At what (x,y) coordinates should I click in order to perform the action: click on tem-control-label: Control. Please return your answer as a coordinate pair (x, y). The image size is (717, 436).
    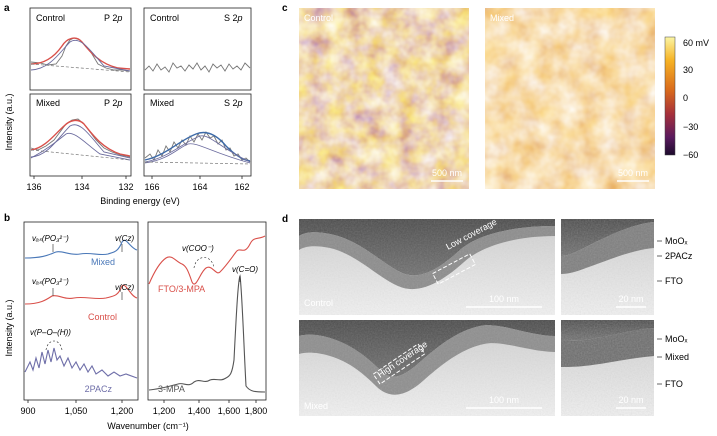
    Looking at the image, I should click on (318, 303).